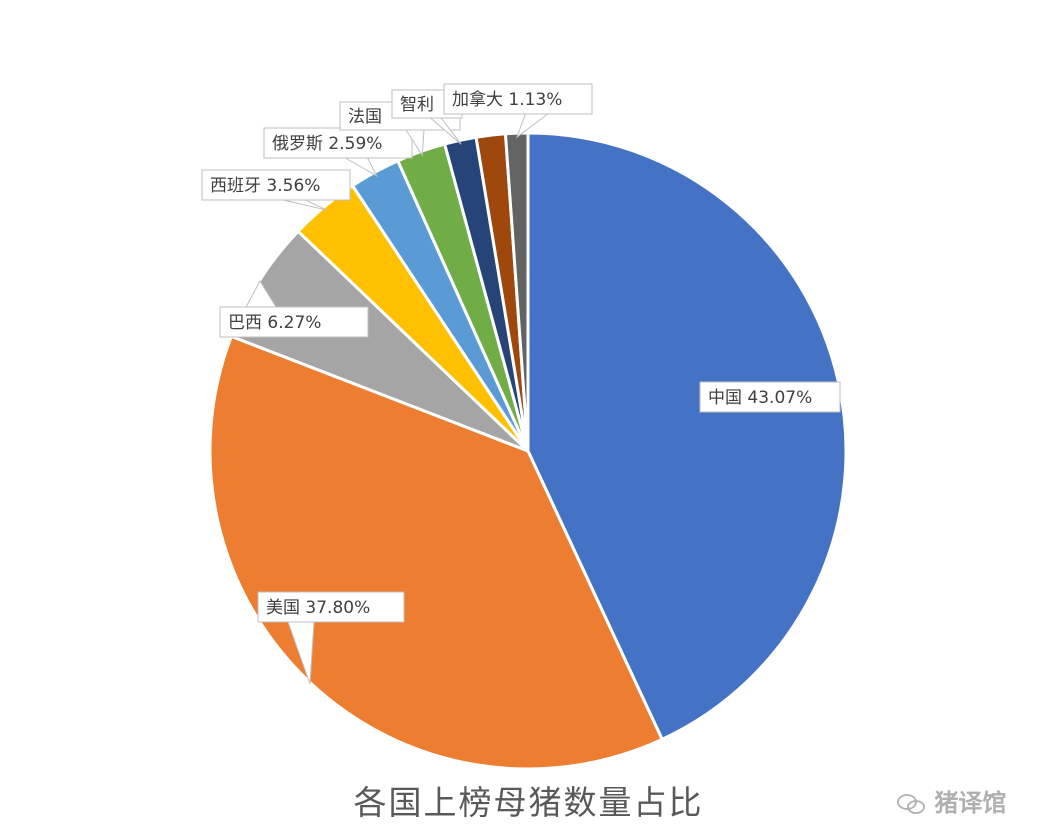  I want to click on data-label-text-2: 美国 37.80%, so click(318, 608).